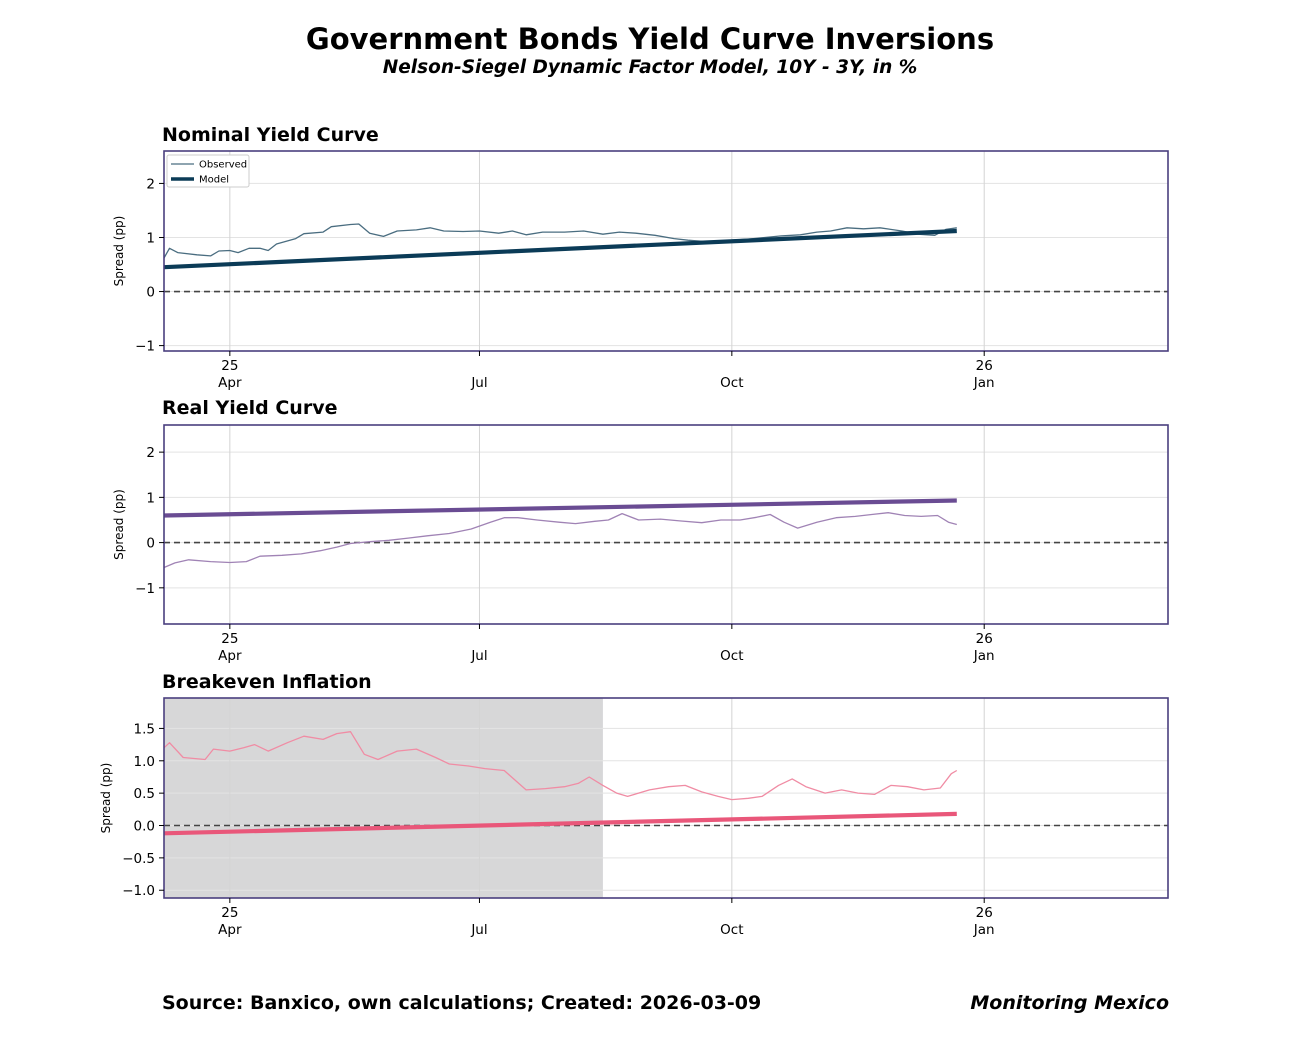 This screenshot has width=1300, height=1040. What do you see at coordinates (270, 135) in the screenshot?
I see `panel-title-nominal: Nominal Yield Curve` at bounding box center [270, 135].